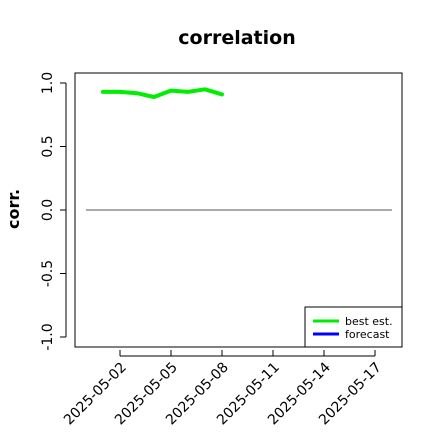 The height and width of the screenshot is (440, 440). I want to click on series-layer, so click(162, 93).